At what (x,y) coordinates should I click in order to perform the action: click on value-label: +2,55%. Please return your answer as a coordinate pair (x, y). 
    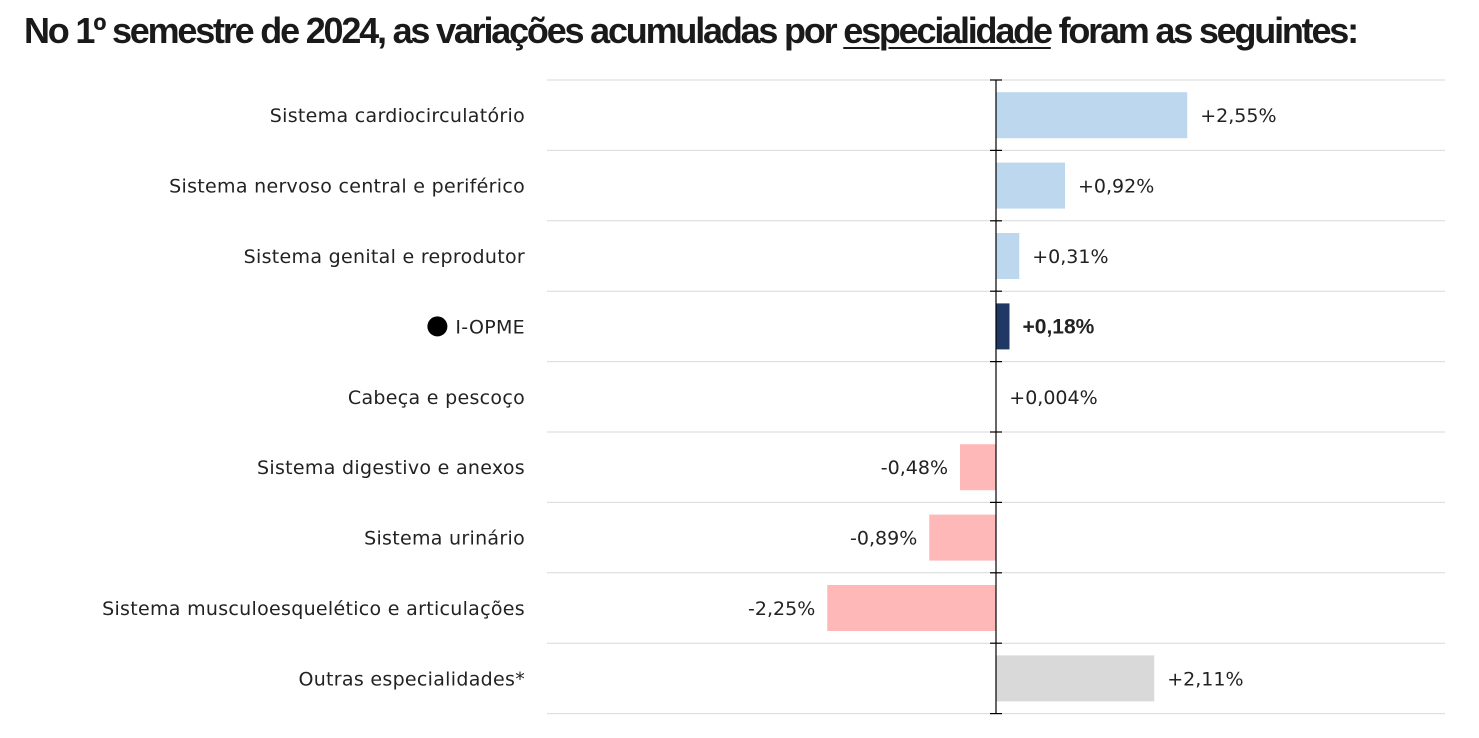
    Looking at the image, I should click on (1238, 116).